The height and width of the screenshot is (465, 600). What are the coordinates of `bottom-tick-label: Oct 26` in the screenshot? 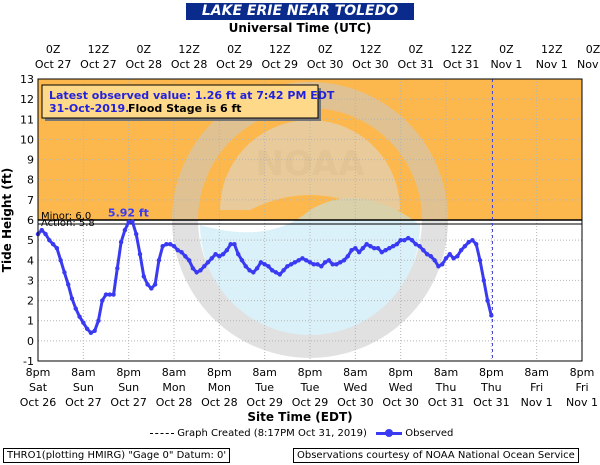 It's located at (38, 402).